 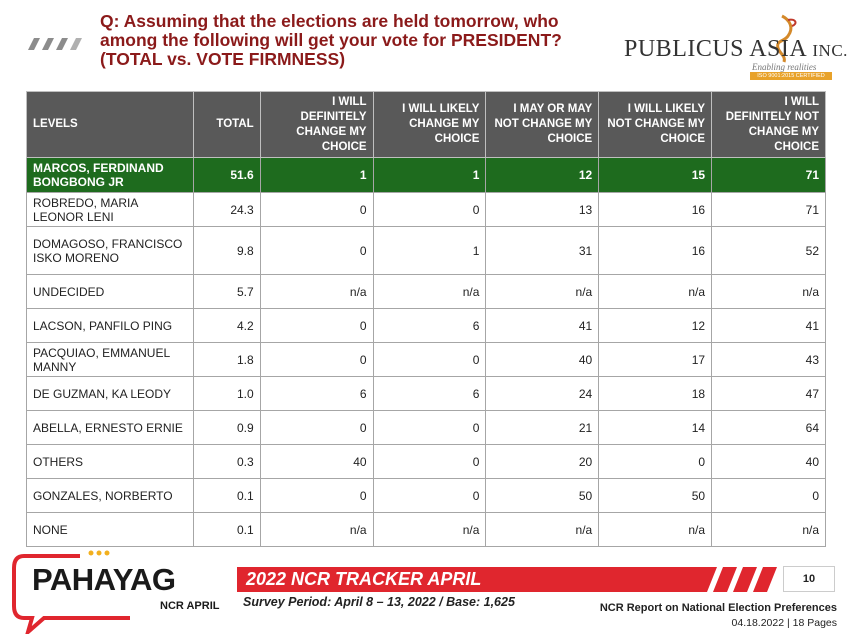 I want to click on cell-def-change: 40, so click(x=316, y=461).